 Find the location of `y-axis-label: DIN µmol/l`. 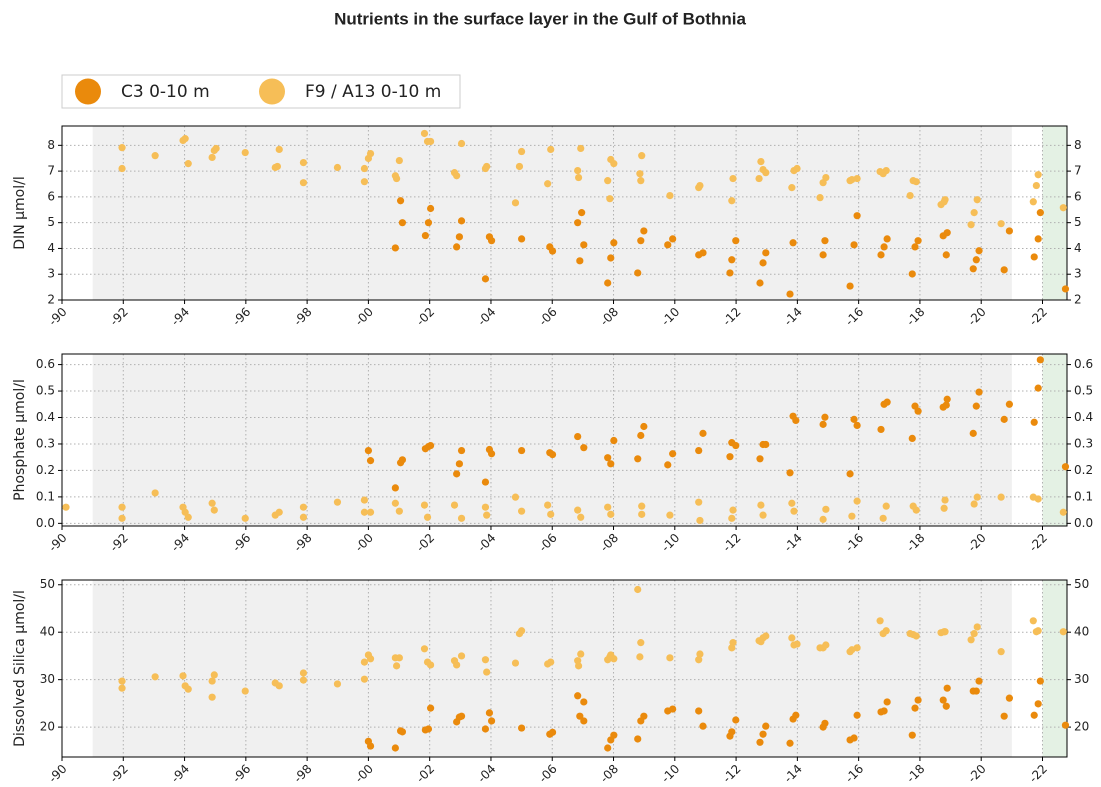

y-axis-label: DIN µmol/l is located at coordinates (20, 212).